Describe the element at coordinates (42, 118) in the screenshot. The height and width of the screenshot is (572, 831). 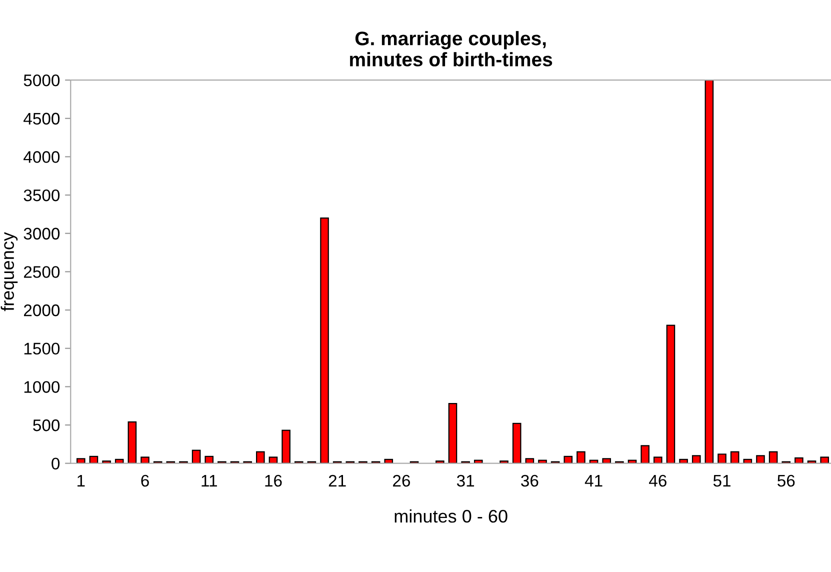
I see `y-tick-label: 4500` at that location.